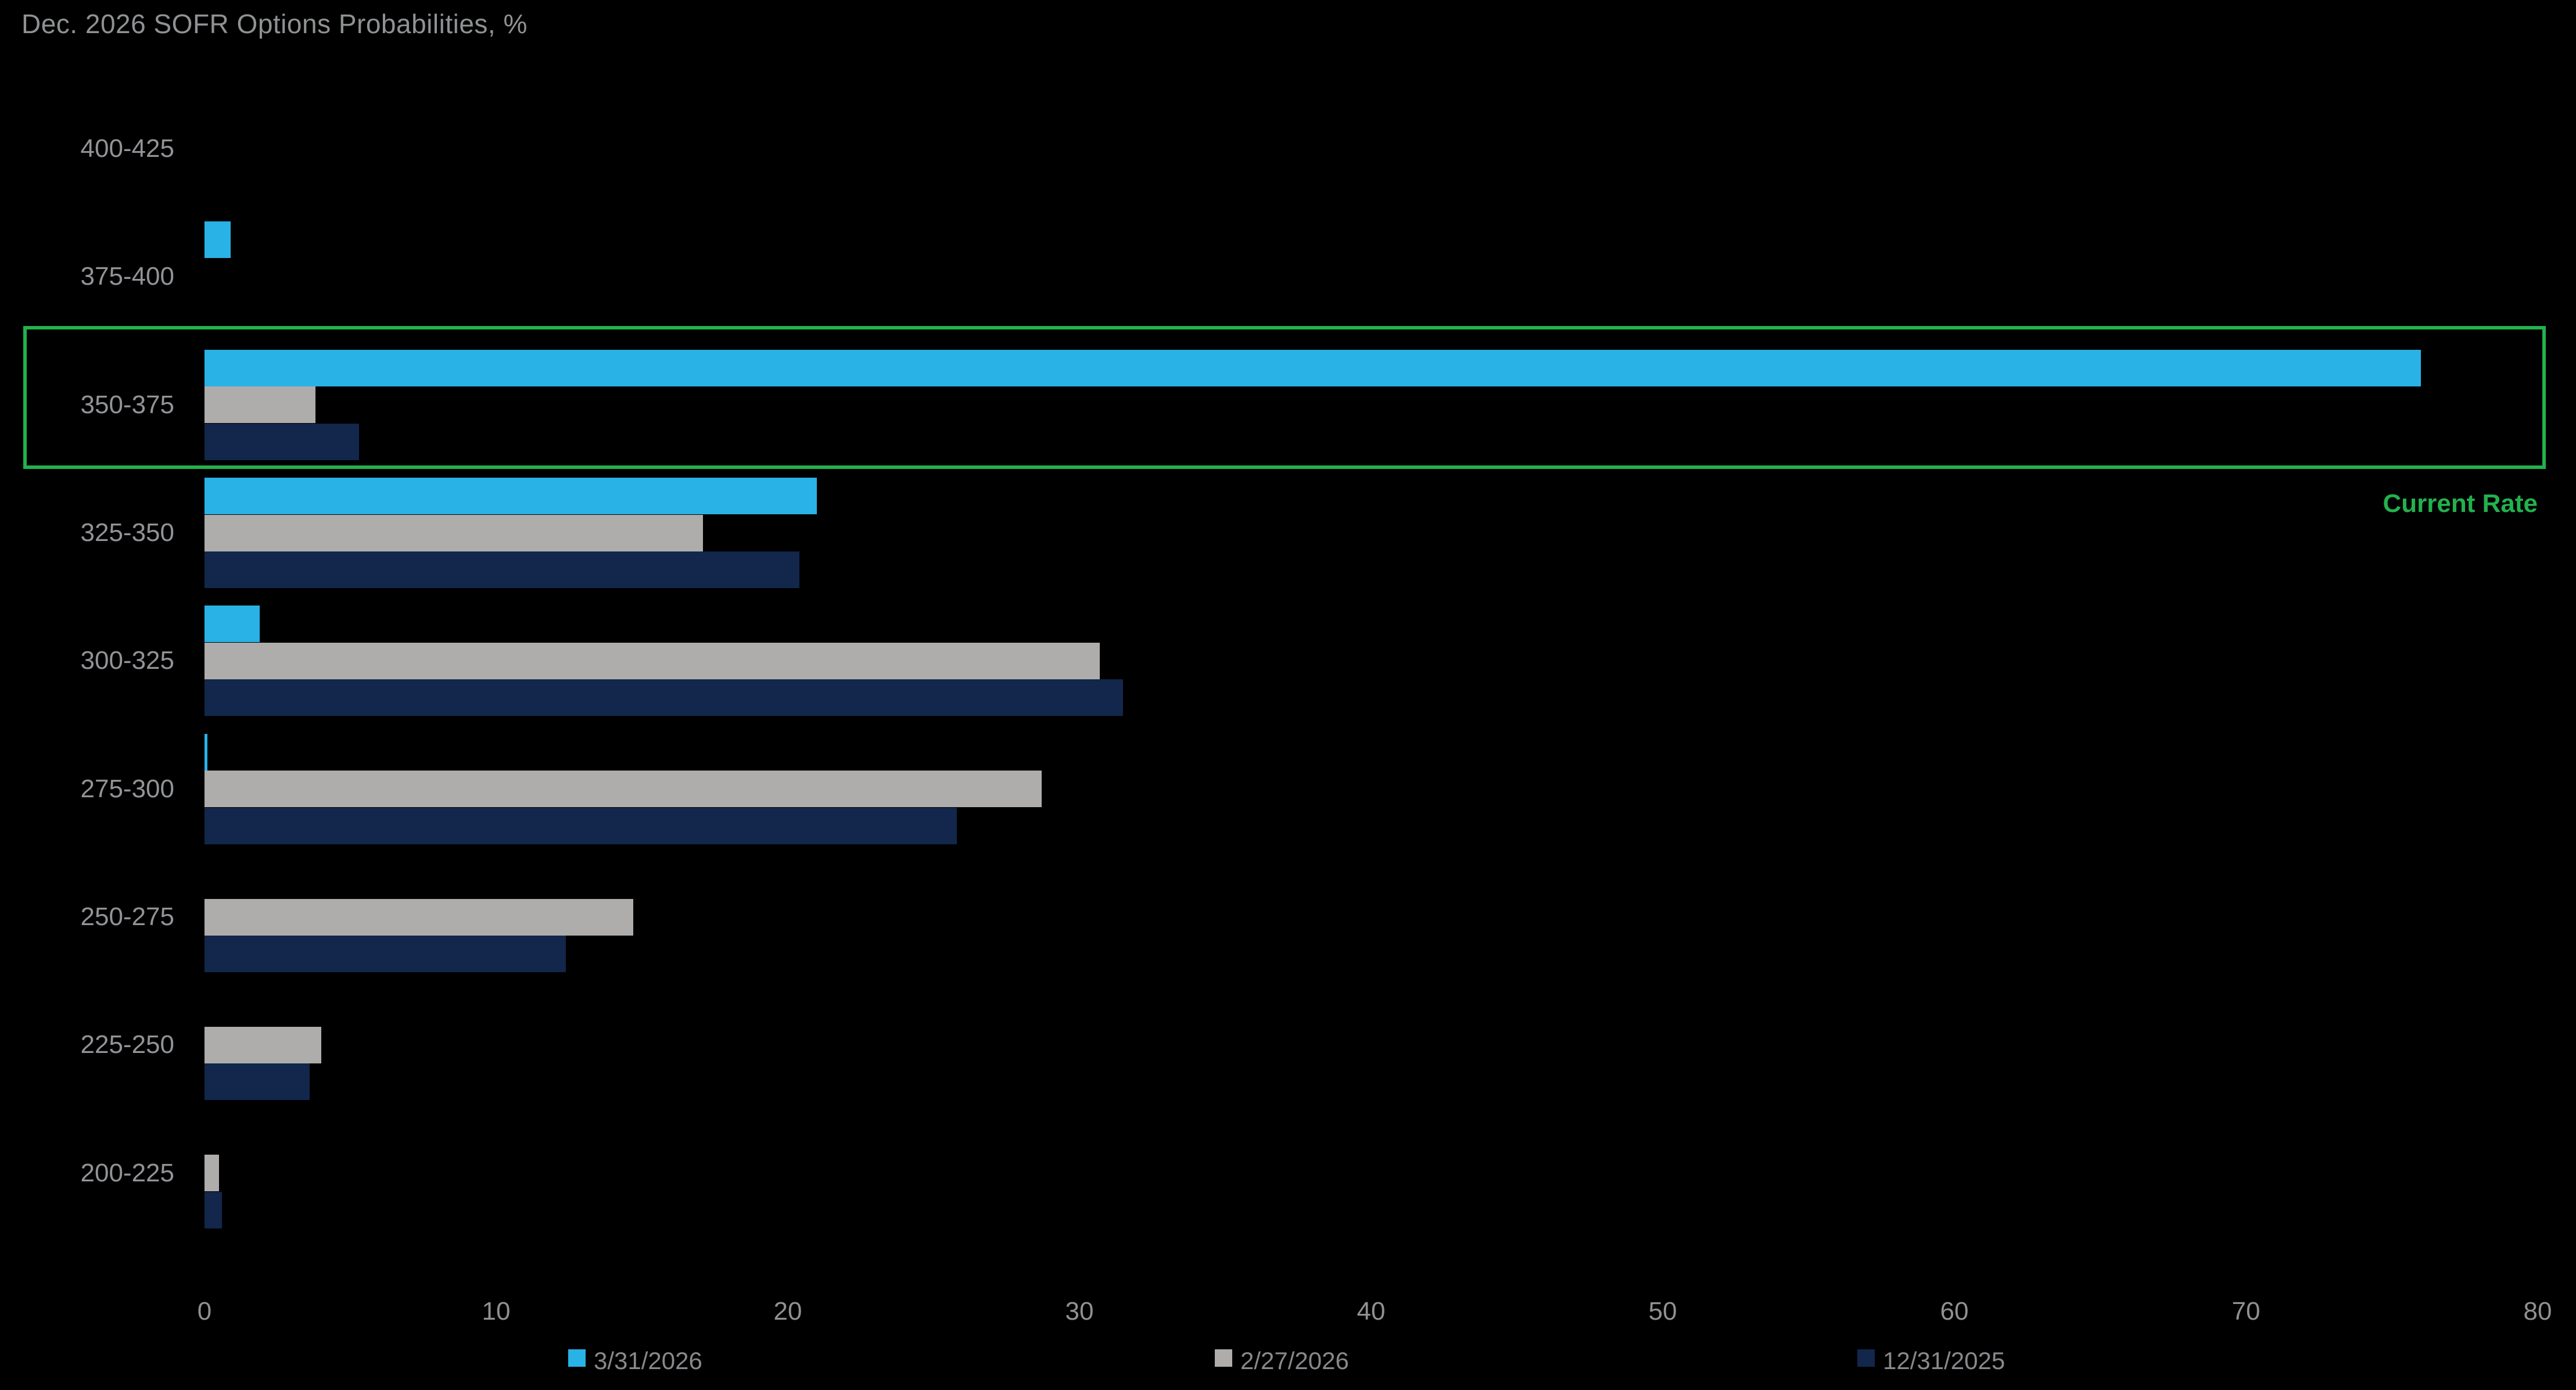 Image resolution: width=2576 pixels, height=1390 pixels. What do you see at coordinates (1223, 1358) in the screenshot?
I see `legend-swatch-2-27-2026` at bounding box center [1223, 1358].